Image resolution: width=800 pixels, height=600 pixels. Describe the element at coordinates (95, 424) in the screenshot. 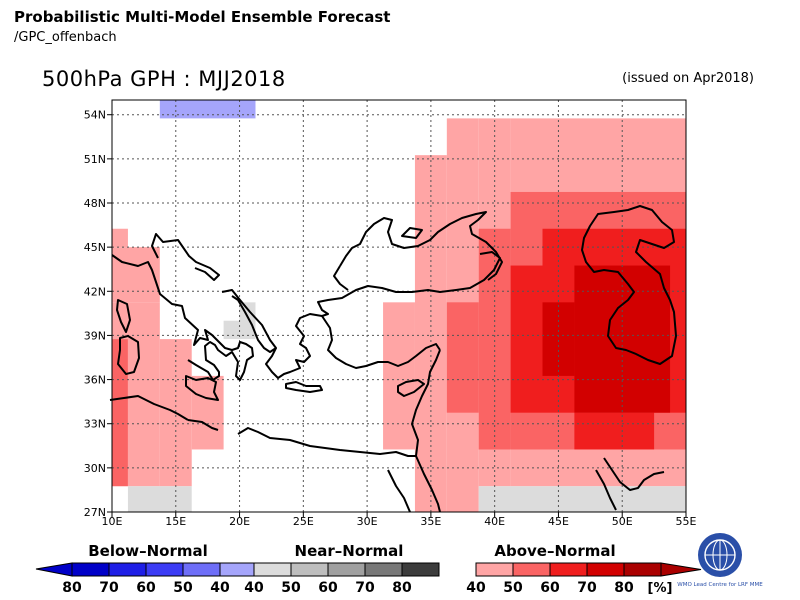

I see `lat-label: 33N` at that location.